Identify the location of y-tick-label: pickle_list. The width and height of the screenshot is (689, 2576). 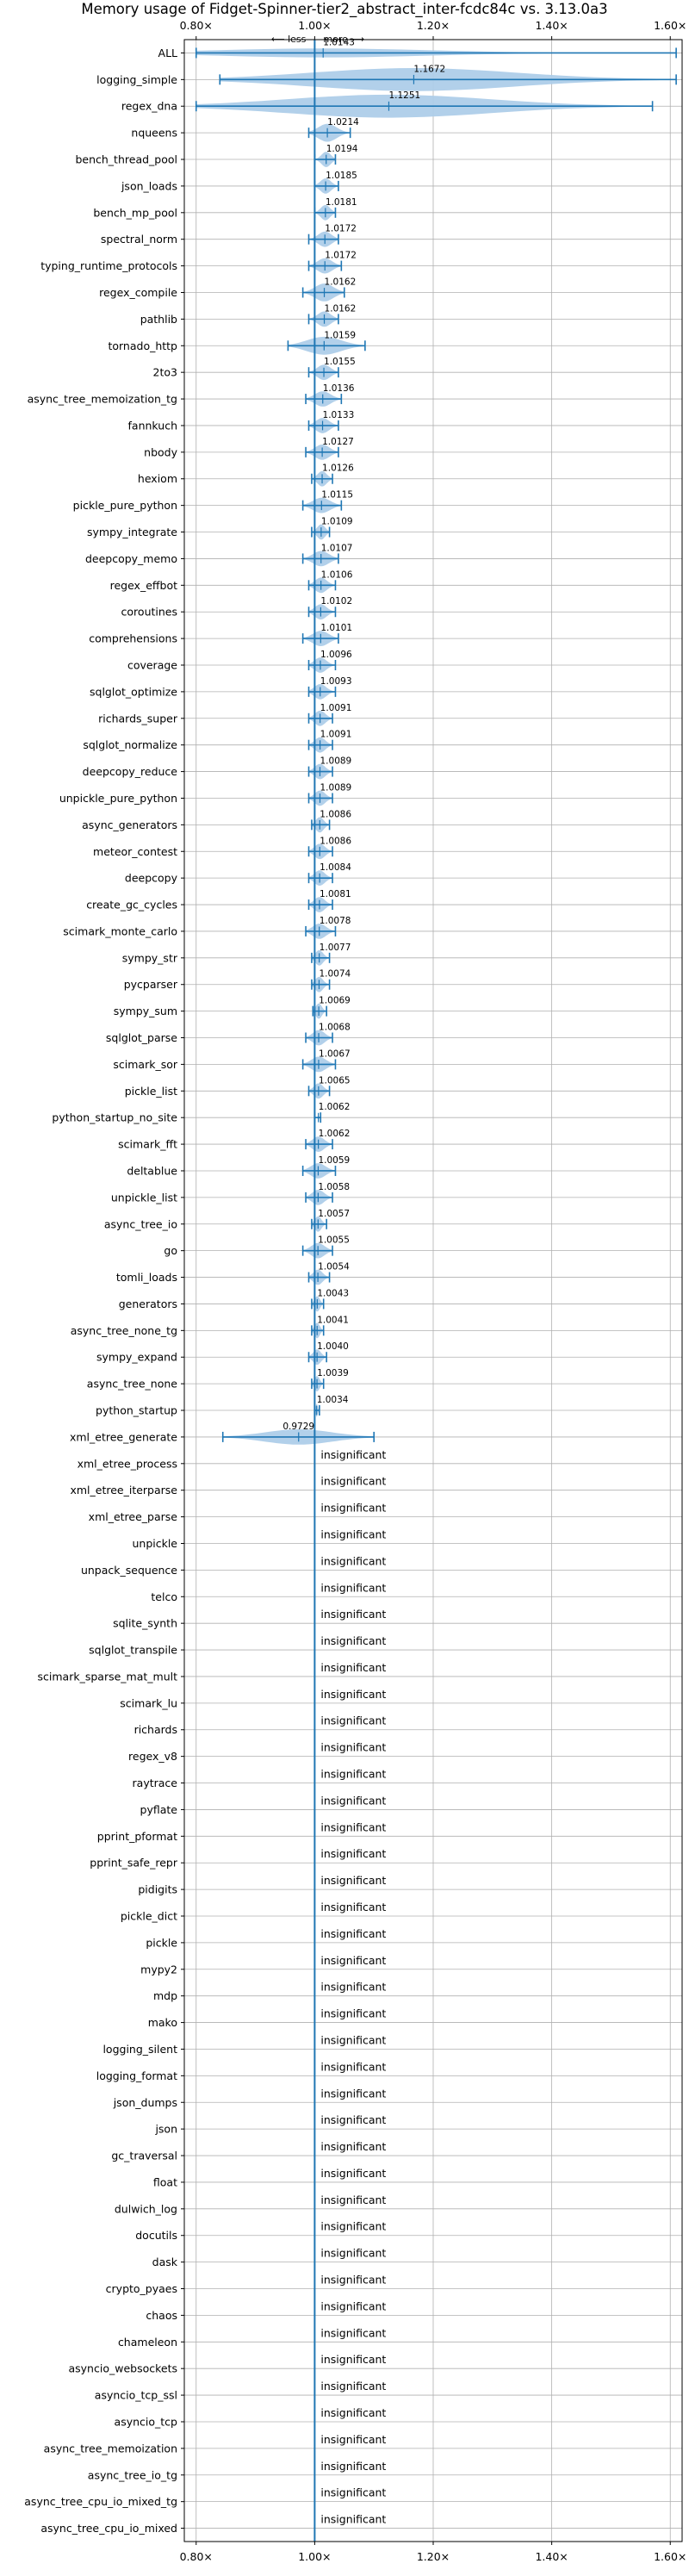
(151, 1091).